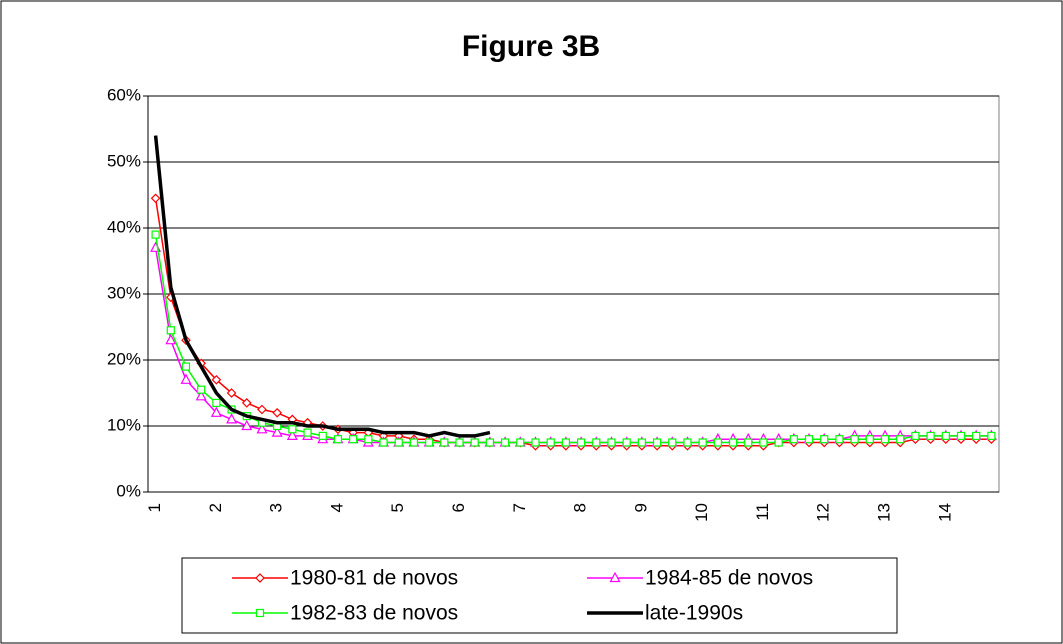  Describe the element at coordinates (215, 507) in the screenshot. I see `x-tick-label: 2` at that location.